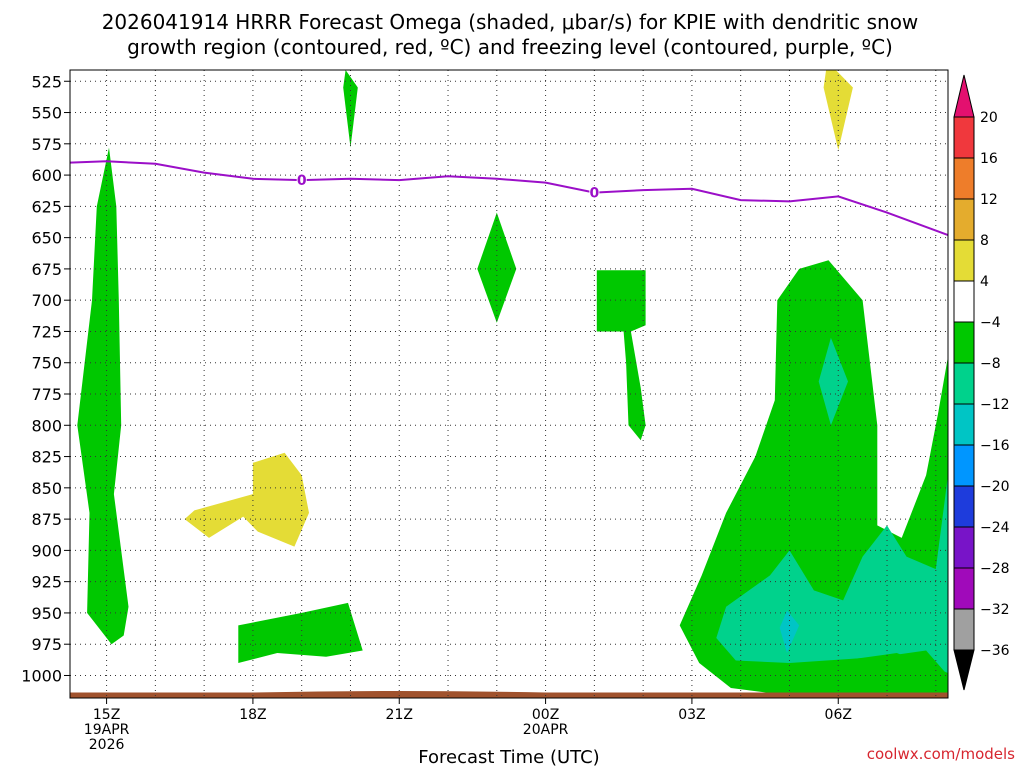 Image resolution: width=1024 pixels, height=772 pixels. Describe the element at coordinates (46, 582) in the screenshot. I see `y-tick-label: 925` at that location.